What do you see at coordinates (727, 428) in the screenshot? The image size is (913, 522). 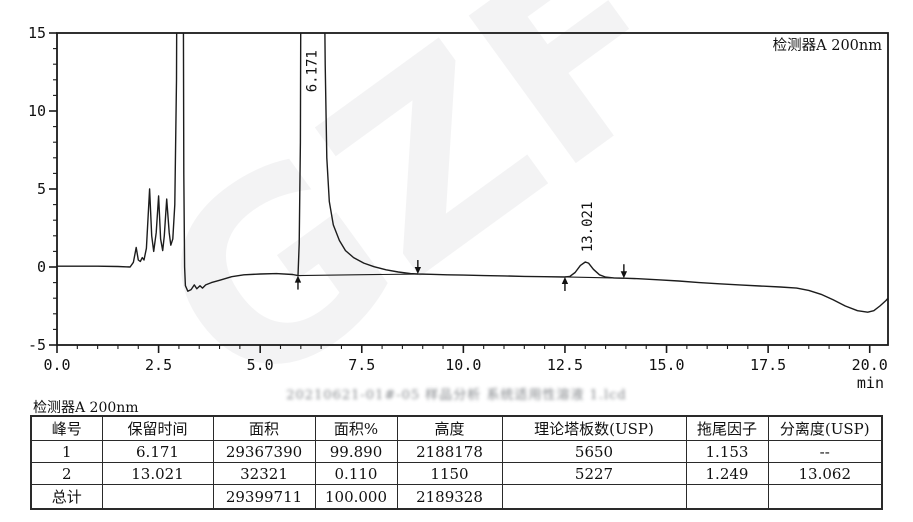 I see `column-header: 拖尾因子` at bounding box center [727, 428].